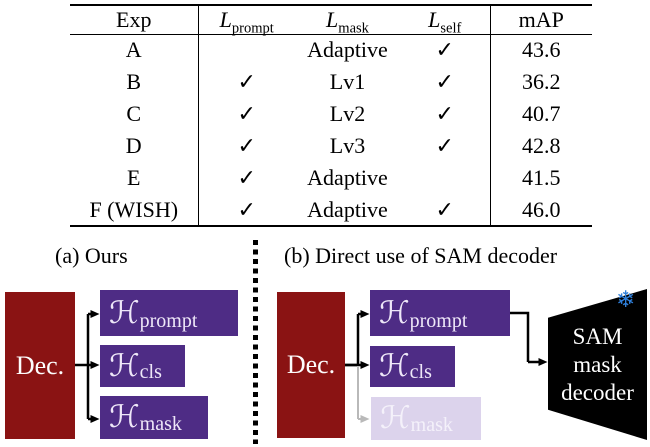 This screenshot has width=650, height=447. Describe the element at coordinates (626, 300) in the screenshot. I see `snowflake-frozen-icon: ❄` at that location.